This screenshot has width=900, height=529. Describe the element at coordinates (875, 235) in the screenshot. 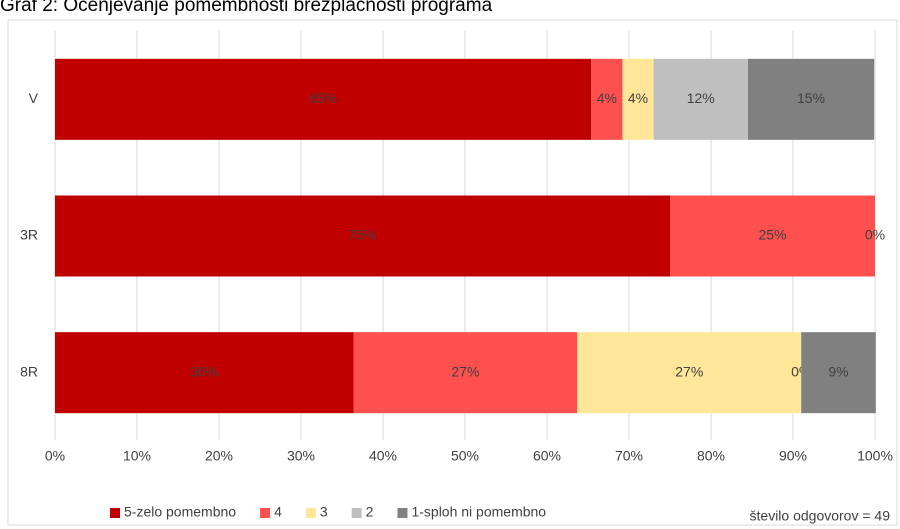

I see `data-label: 0%` at that location.